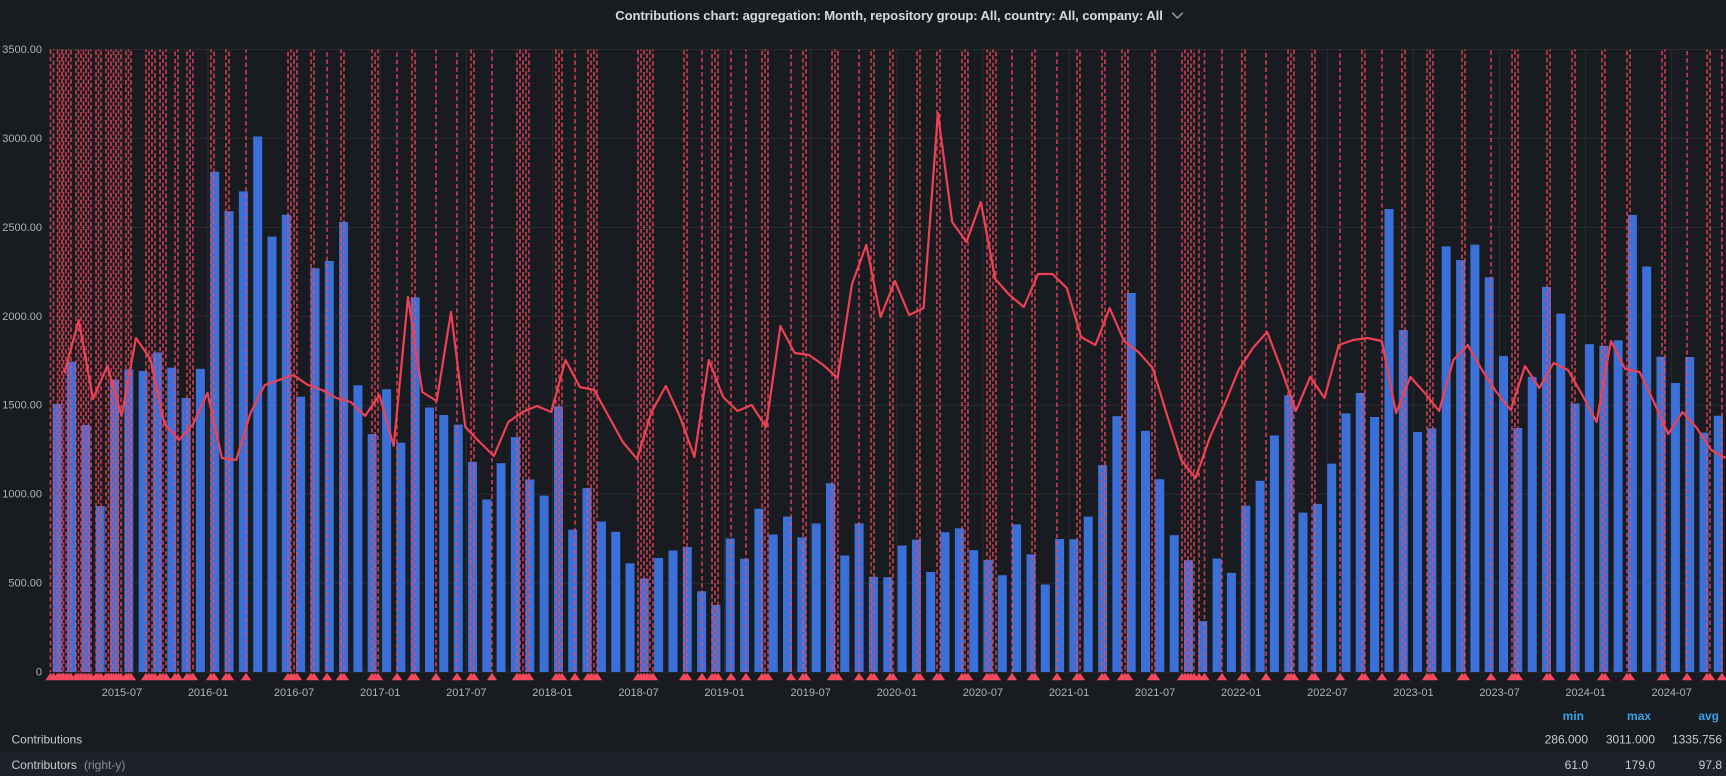  What do you see at coordinates (22, 406) in the screenshot?
I see `svg-text: 1500.00` at bounding box center [22, 406].